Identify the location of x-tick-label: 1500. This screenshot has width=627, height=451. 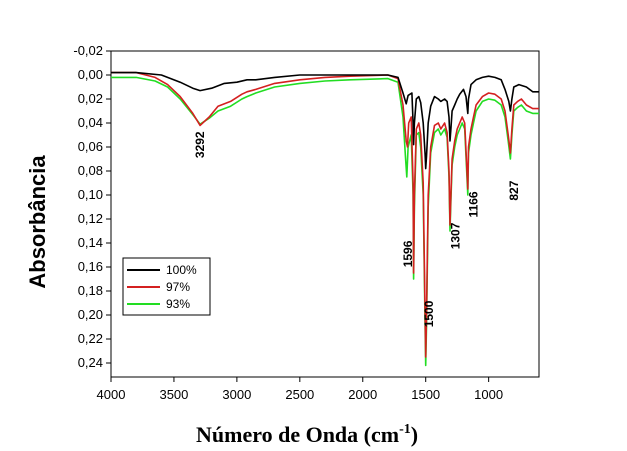
(425, 394).